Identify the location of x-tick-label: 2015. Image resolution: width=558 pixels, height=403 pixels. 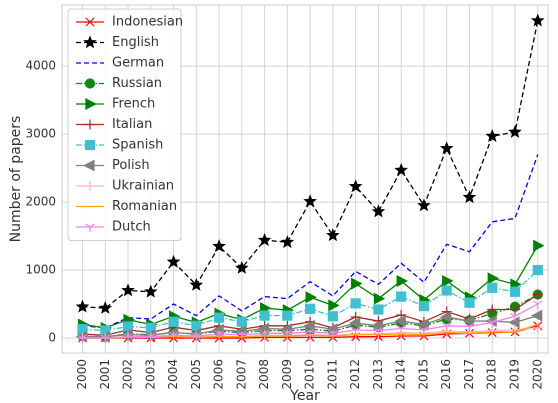
(423, 374).